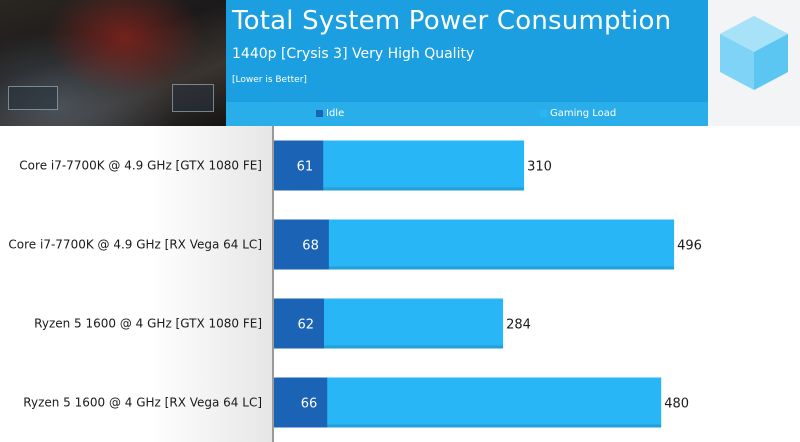 The height and width of the screenshot is (442, 800). What do you see at coordinates (135, 245) in the screenshot?
I see `category-label: Core i7-7700K @ 4.9 GHz [RX Vega 64 LC]` at bounding box center [135, 245].